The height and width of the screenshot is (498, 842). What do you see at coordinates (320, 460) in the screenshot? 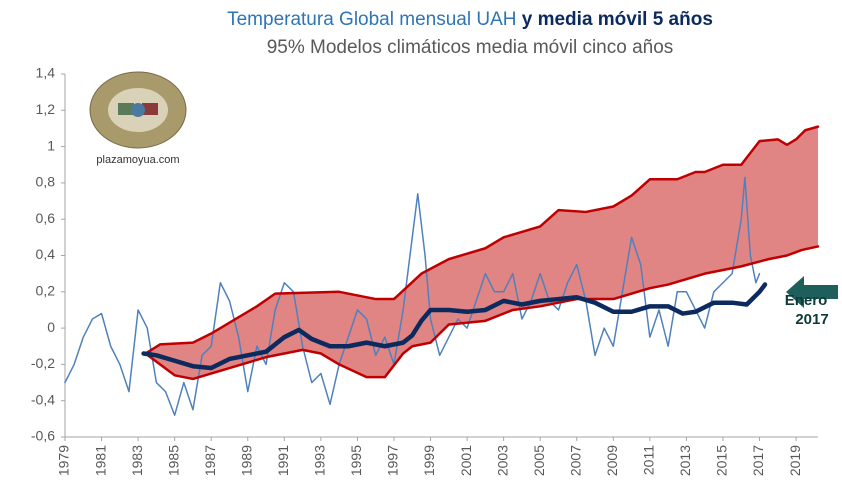
I see `x-tick-label: 1993` at bounding box center [320, 460].